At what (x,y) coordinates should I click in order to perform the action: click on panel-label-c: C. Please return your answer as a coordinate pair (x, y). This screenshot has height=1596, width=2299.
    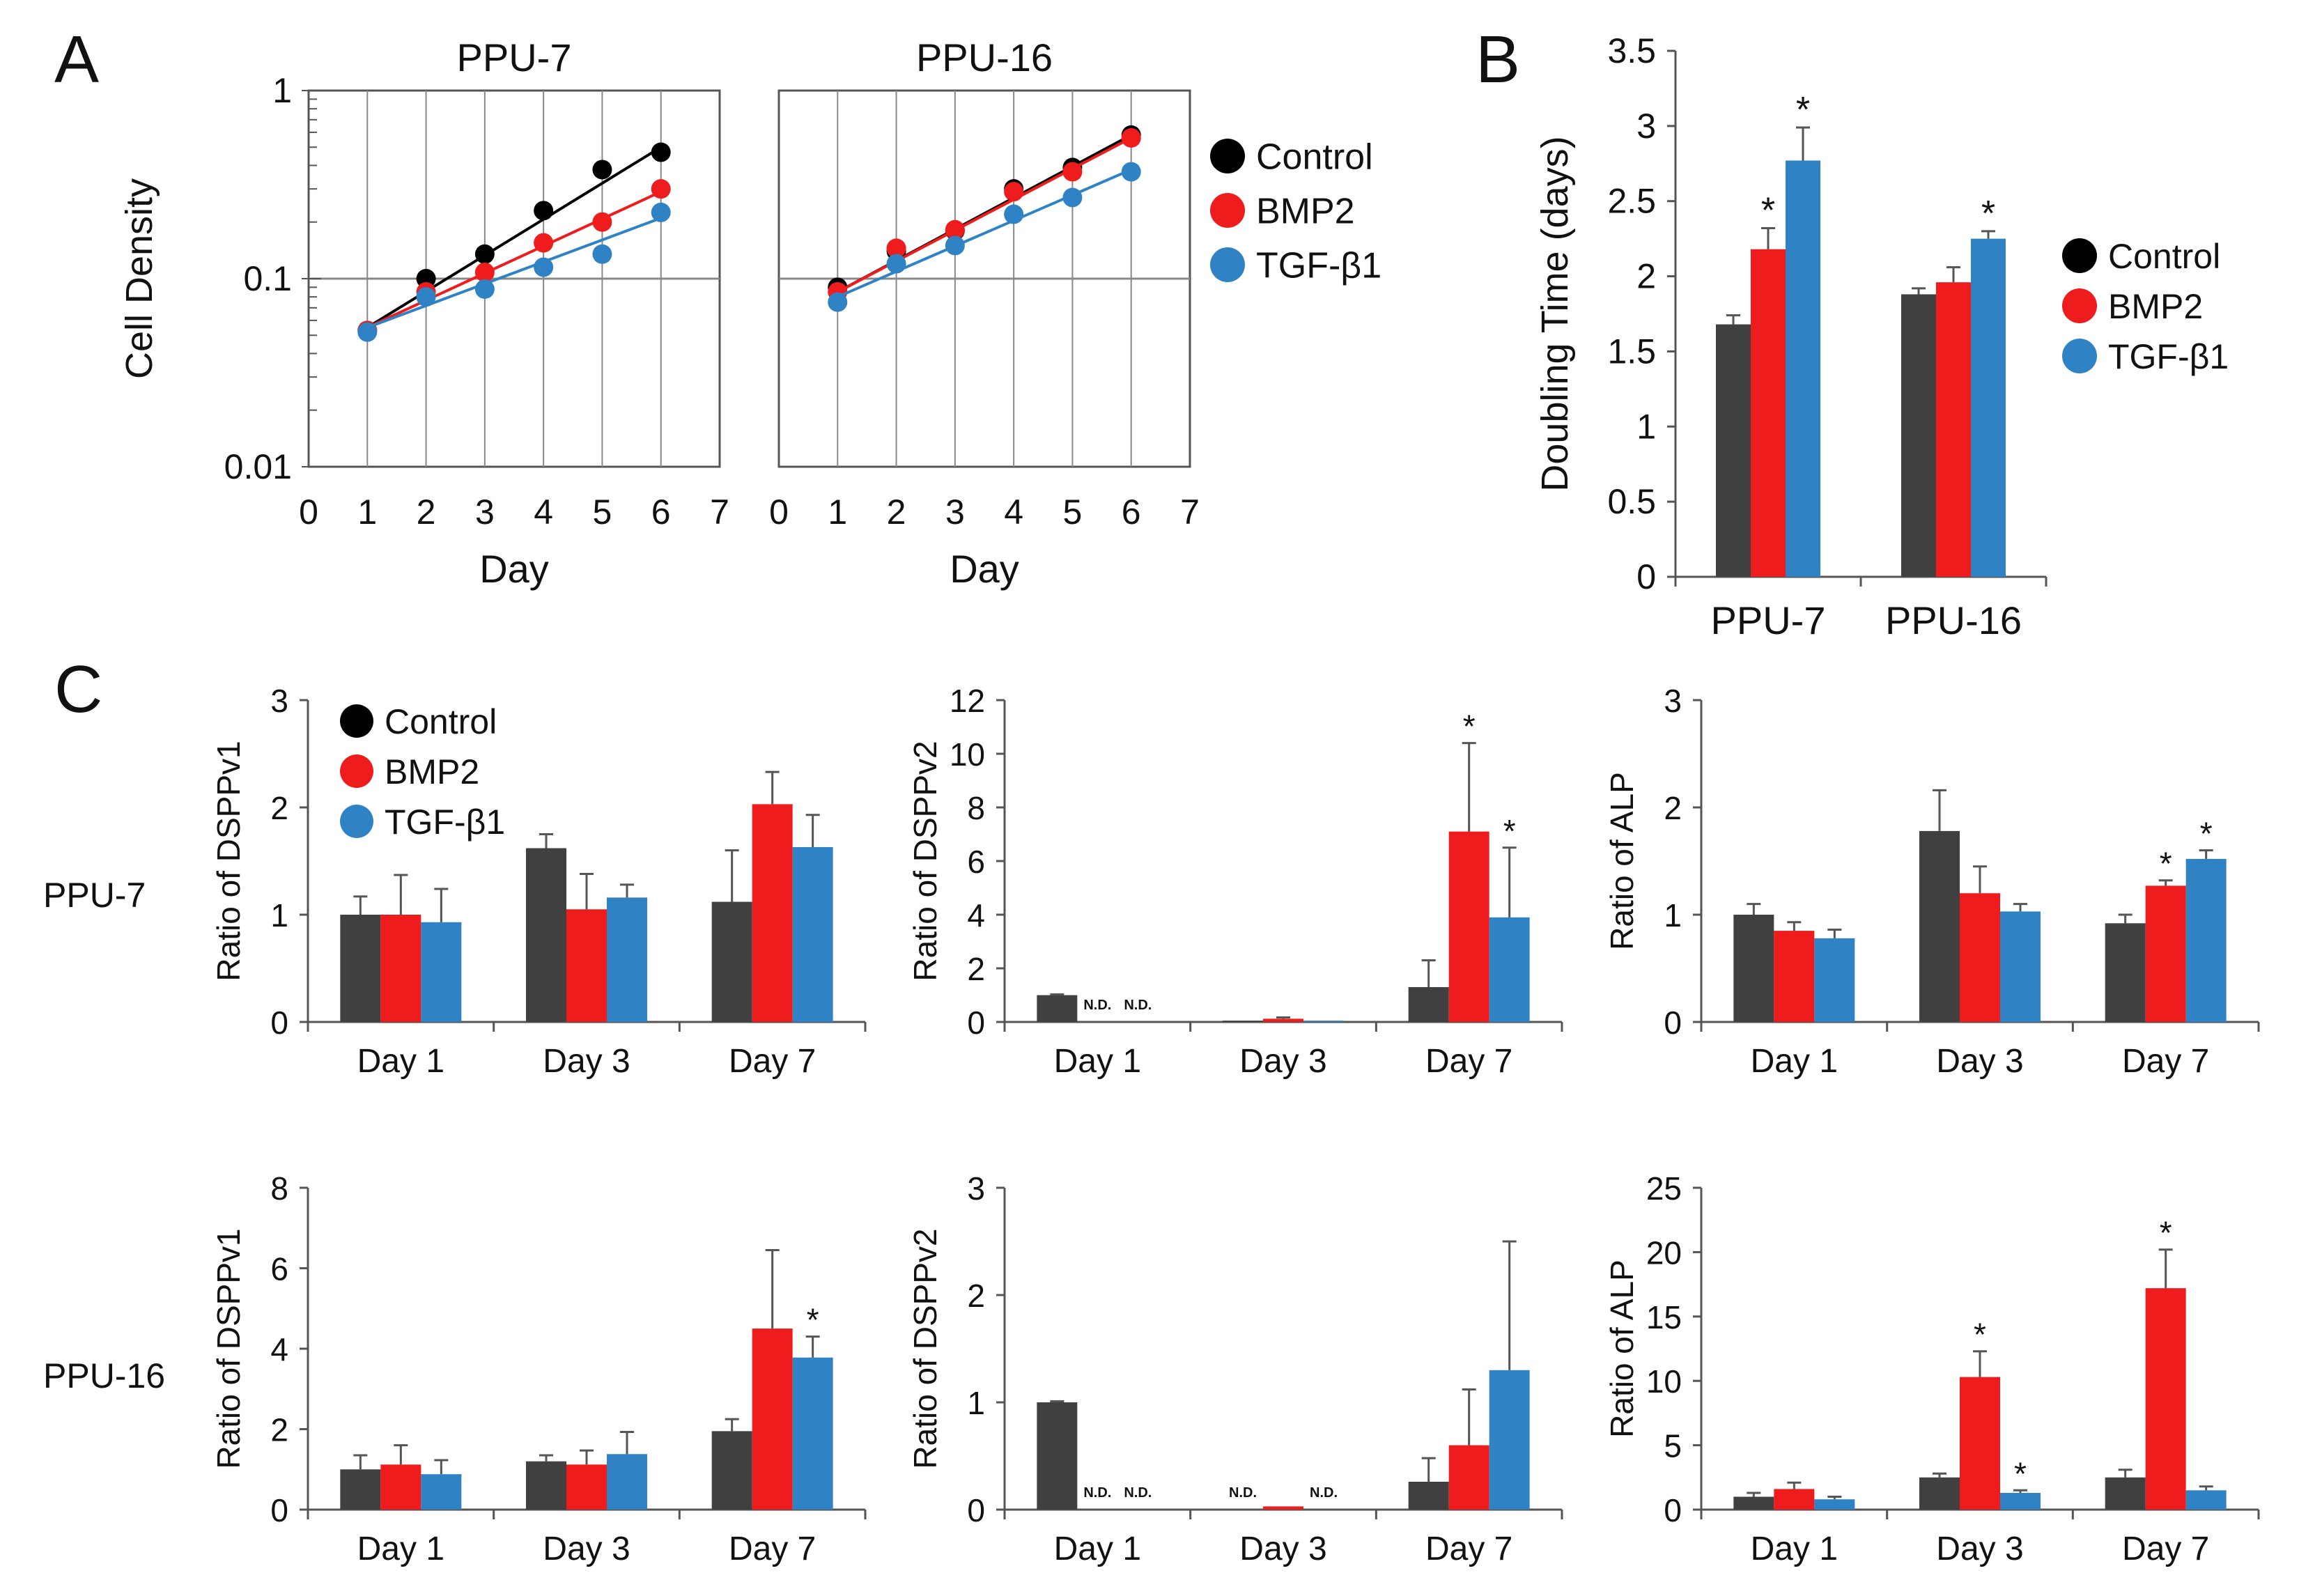
    Looking at the image, I should click on (78, 689).